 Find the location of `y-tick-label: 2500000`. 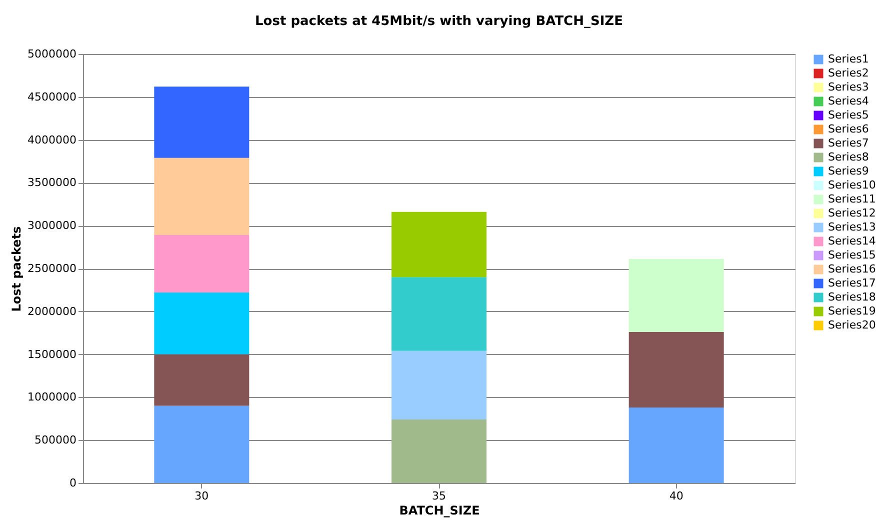

y-tick-label: 2500000 is located at coordinates (52, 268).